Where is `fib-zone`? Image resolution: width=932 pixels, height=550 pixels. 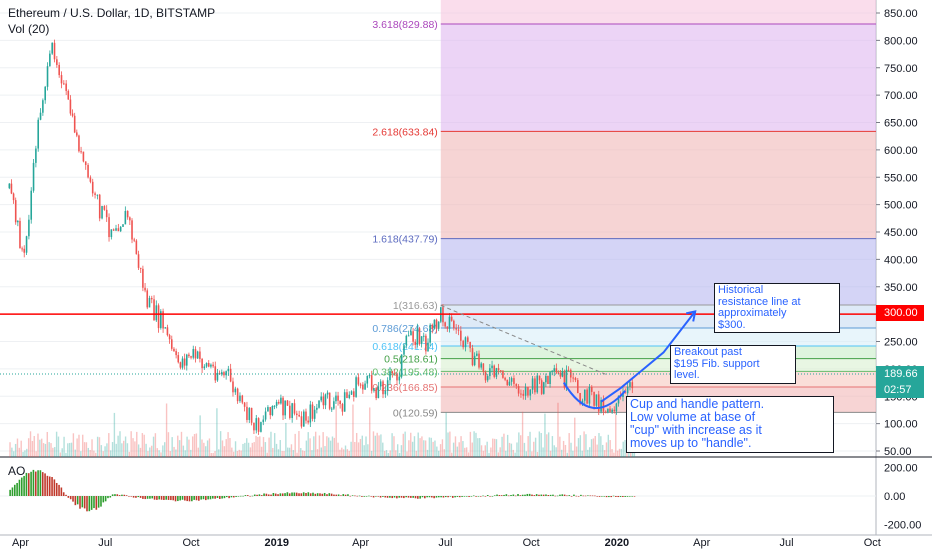 fib-zone is located at coordinates (658, 184).